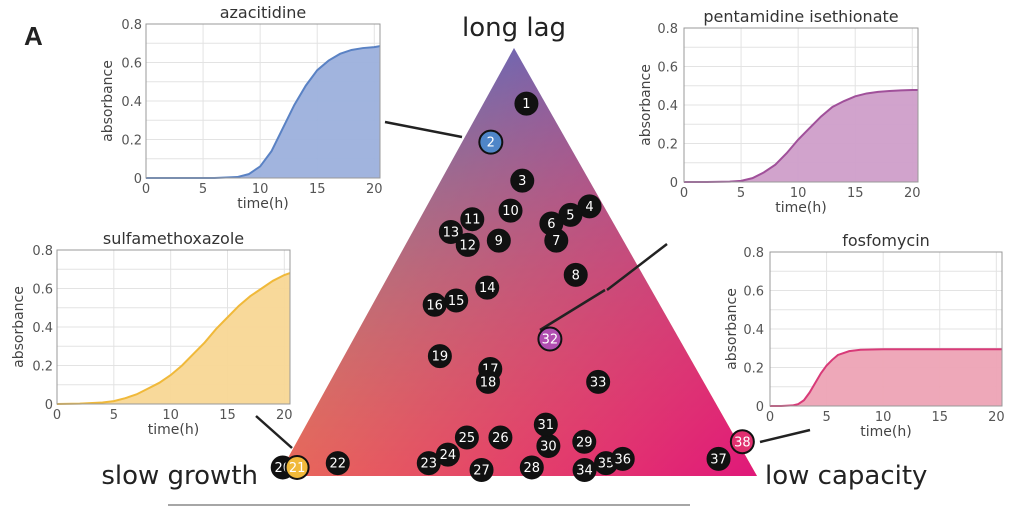 The height and width of the screenshot is (507, 1025). I want to click on point-label: 11, so click(472, 220).